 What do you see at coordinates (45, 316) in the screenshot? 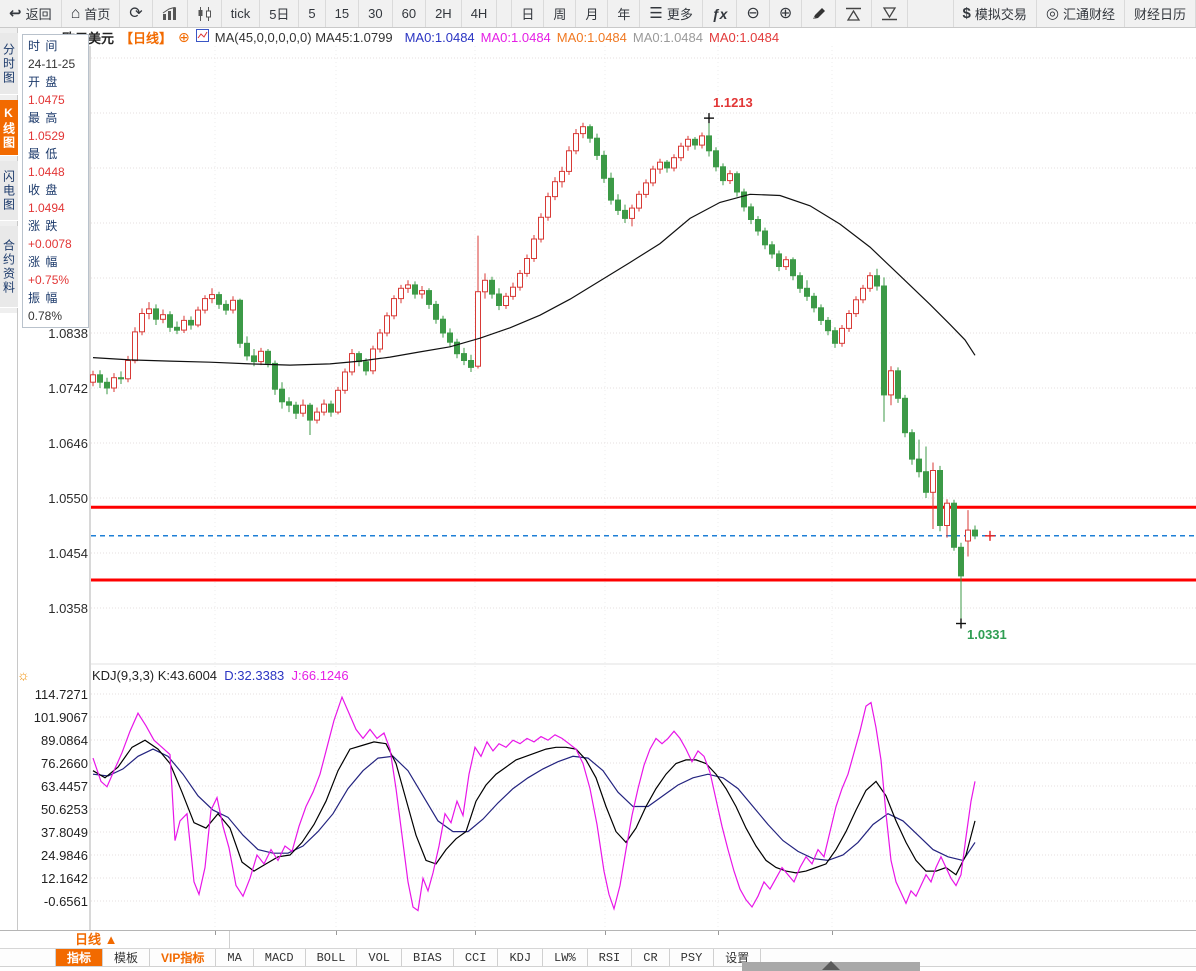
I see `info-value: 0.78%` at bounding box center [45, 316].